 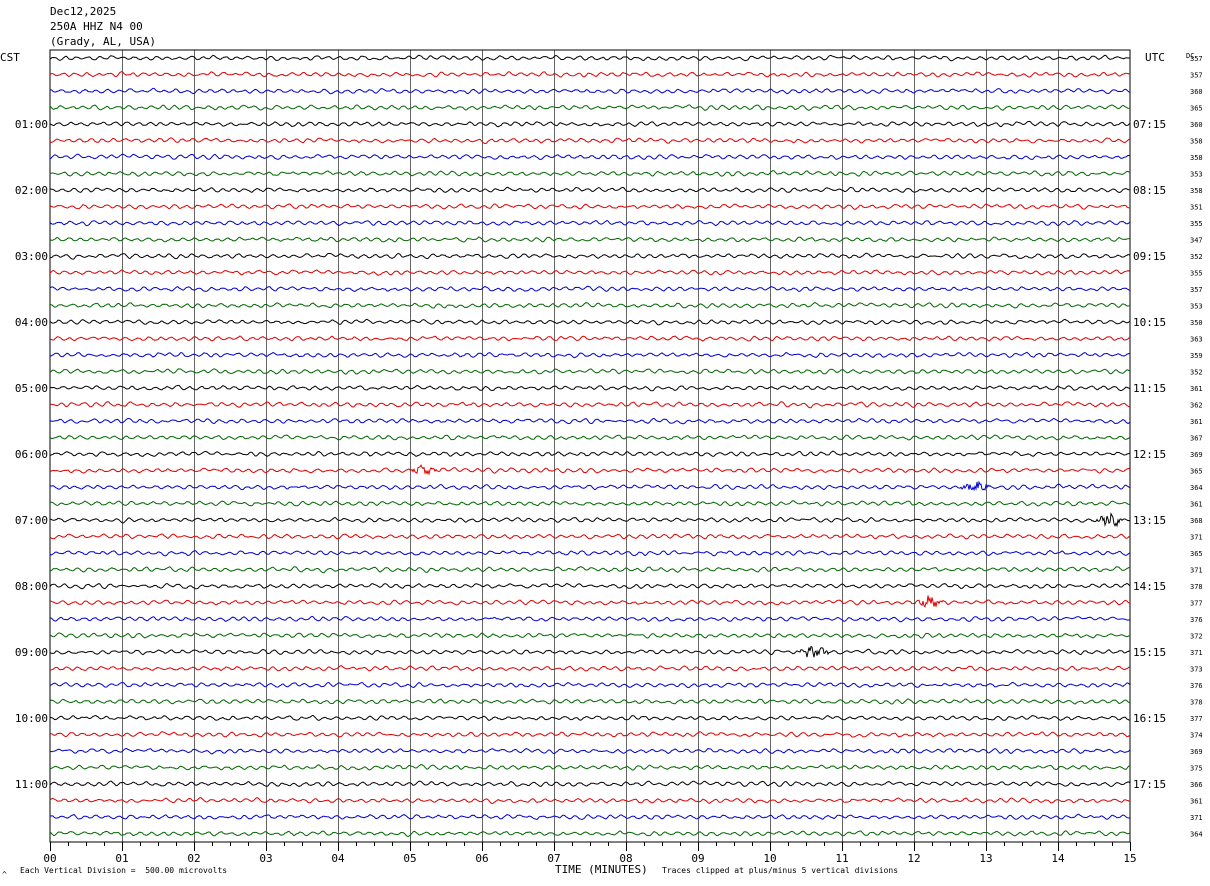 I want to click on utc-hour-label: 08:15, so click(x=1149, y=190).